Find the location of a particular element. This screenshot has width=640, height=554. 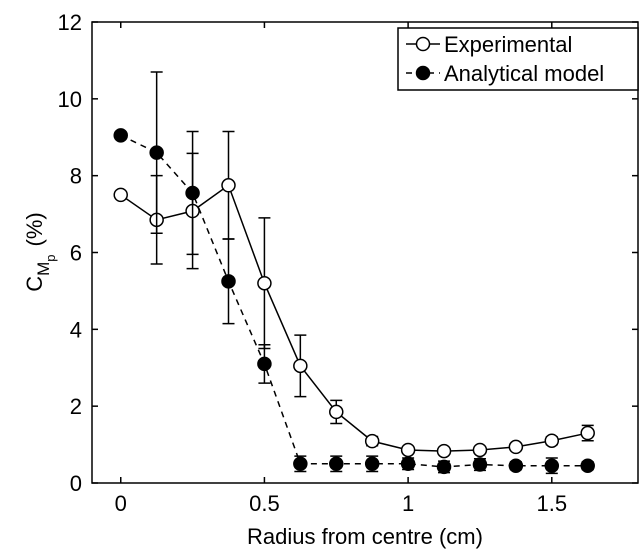

y-label-subsub: p is located at coordinates (50, 257).